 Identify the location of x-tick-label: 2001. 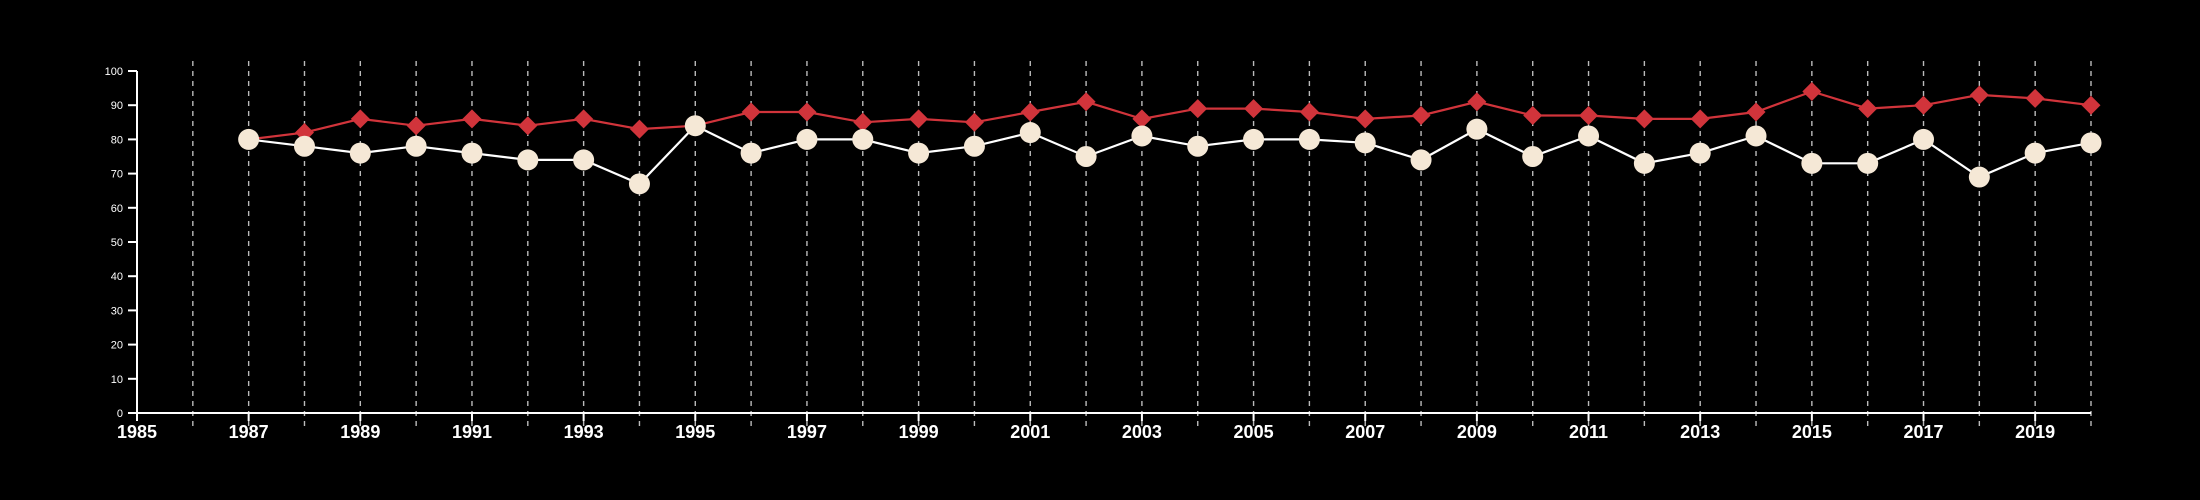
(1030, 432).